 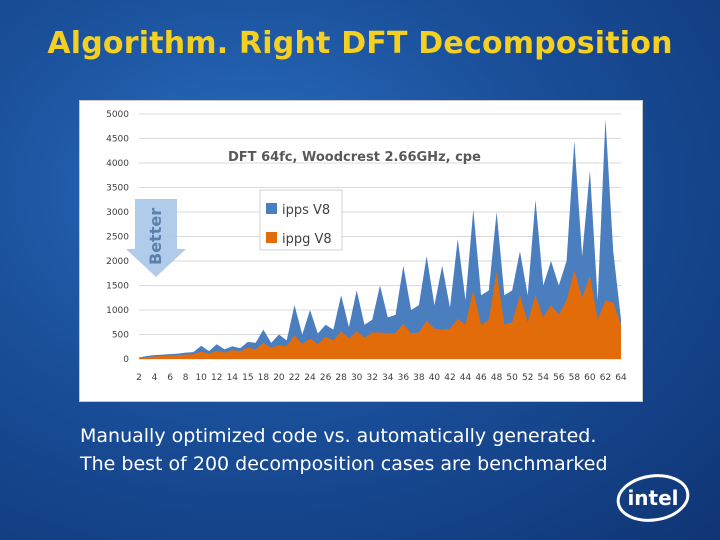 What do you see at coordinates (357, 378) in the screenshot?
I see `x-tick-label: 30` at bounding box center [357, 378].